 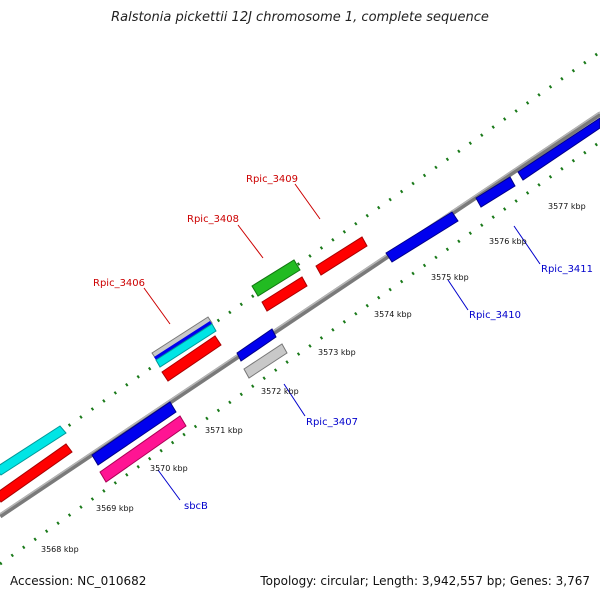 What do you see at coordinates (119, 283) in the screenshot?
I see `gene-label-rpic-3406: Rpic_3406` at bounding box center [119, 283].